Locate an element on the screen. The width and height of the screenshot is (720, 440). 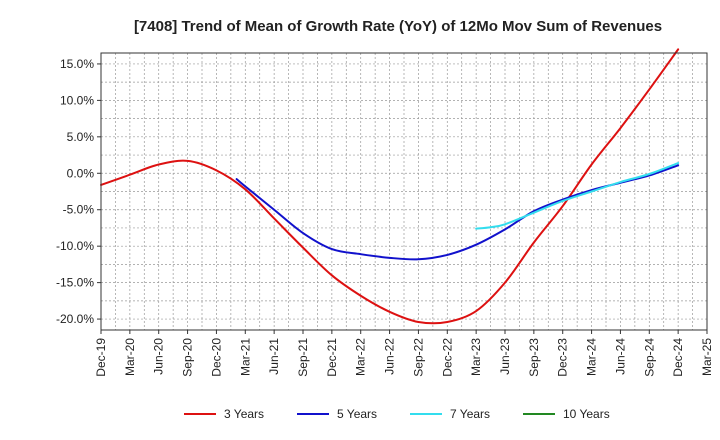
legend-label-10-years: 10 Years is located at coordinates (586, 414).